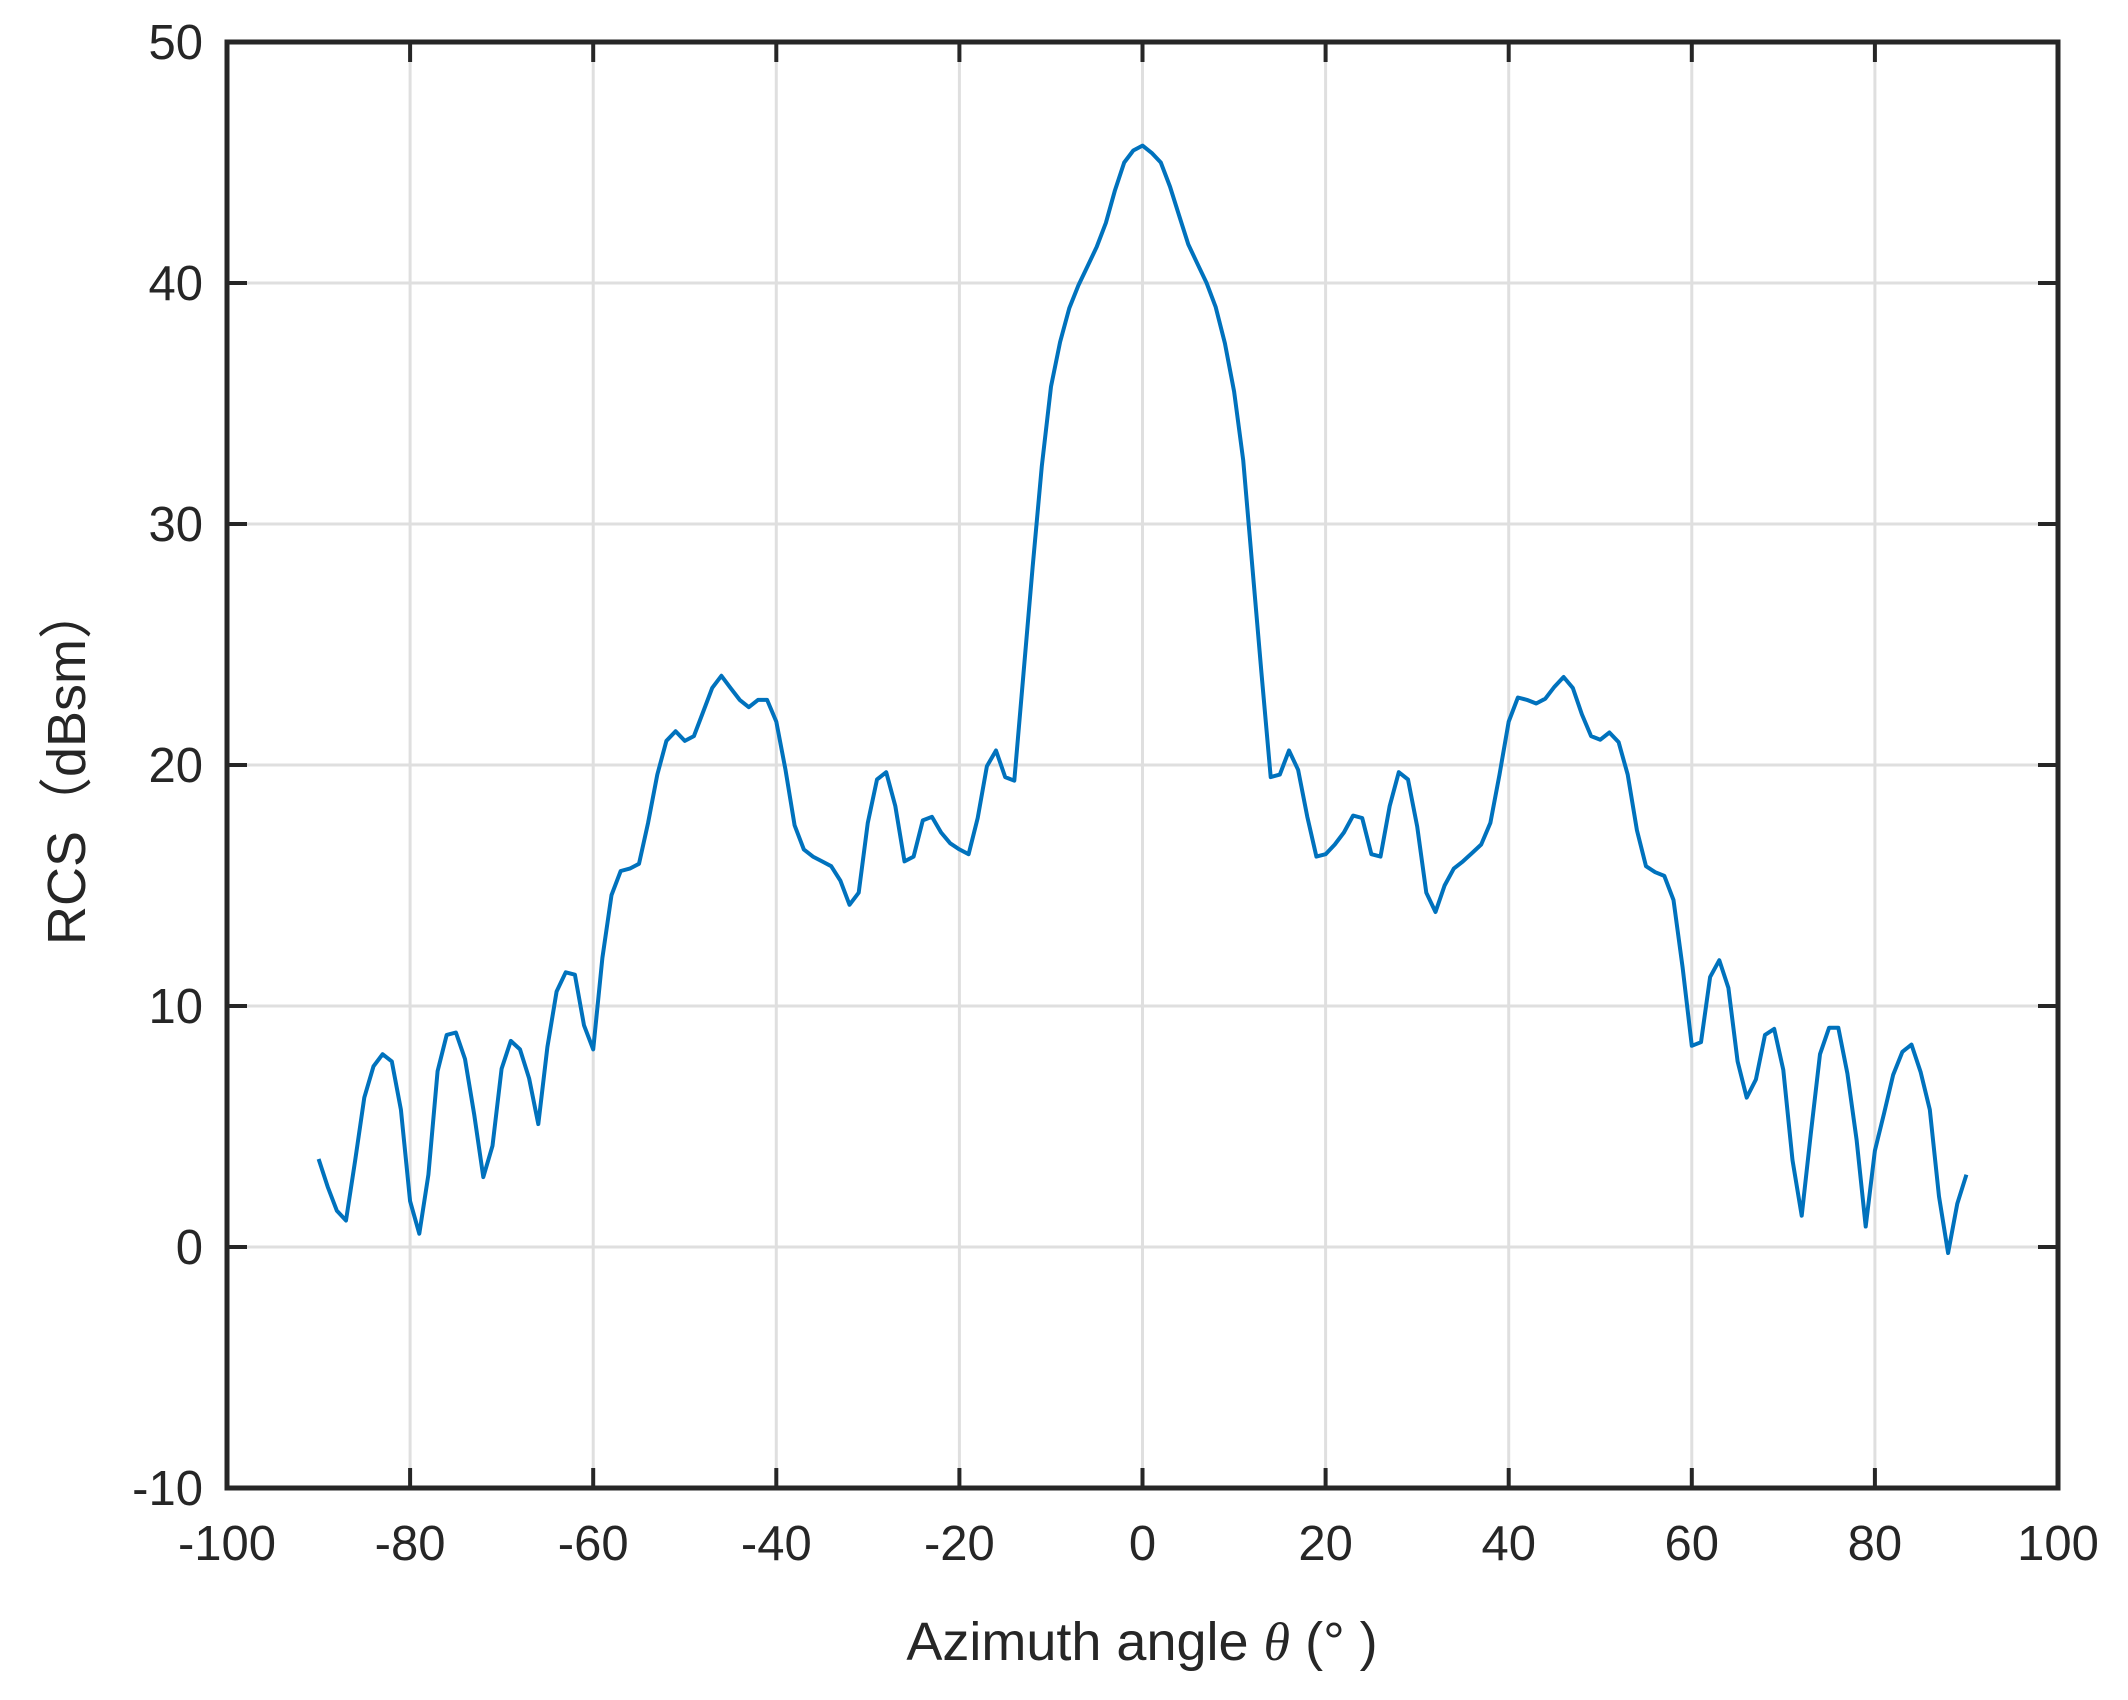  I want to click on y-tick-label: 20, so click(175, 766).